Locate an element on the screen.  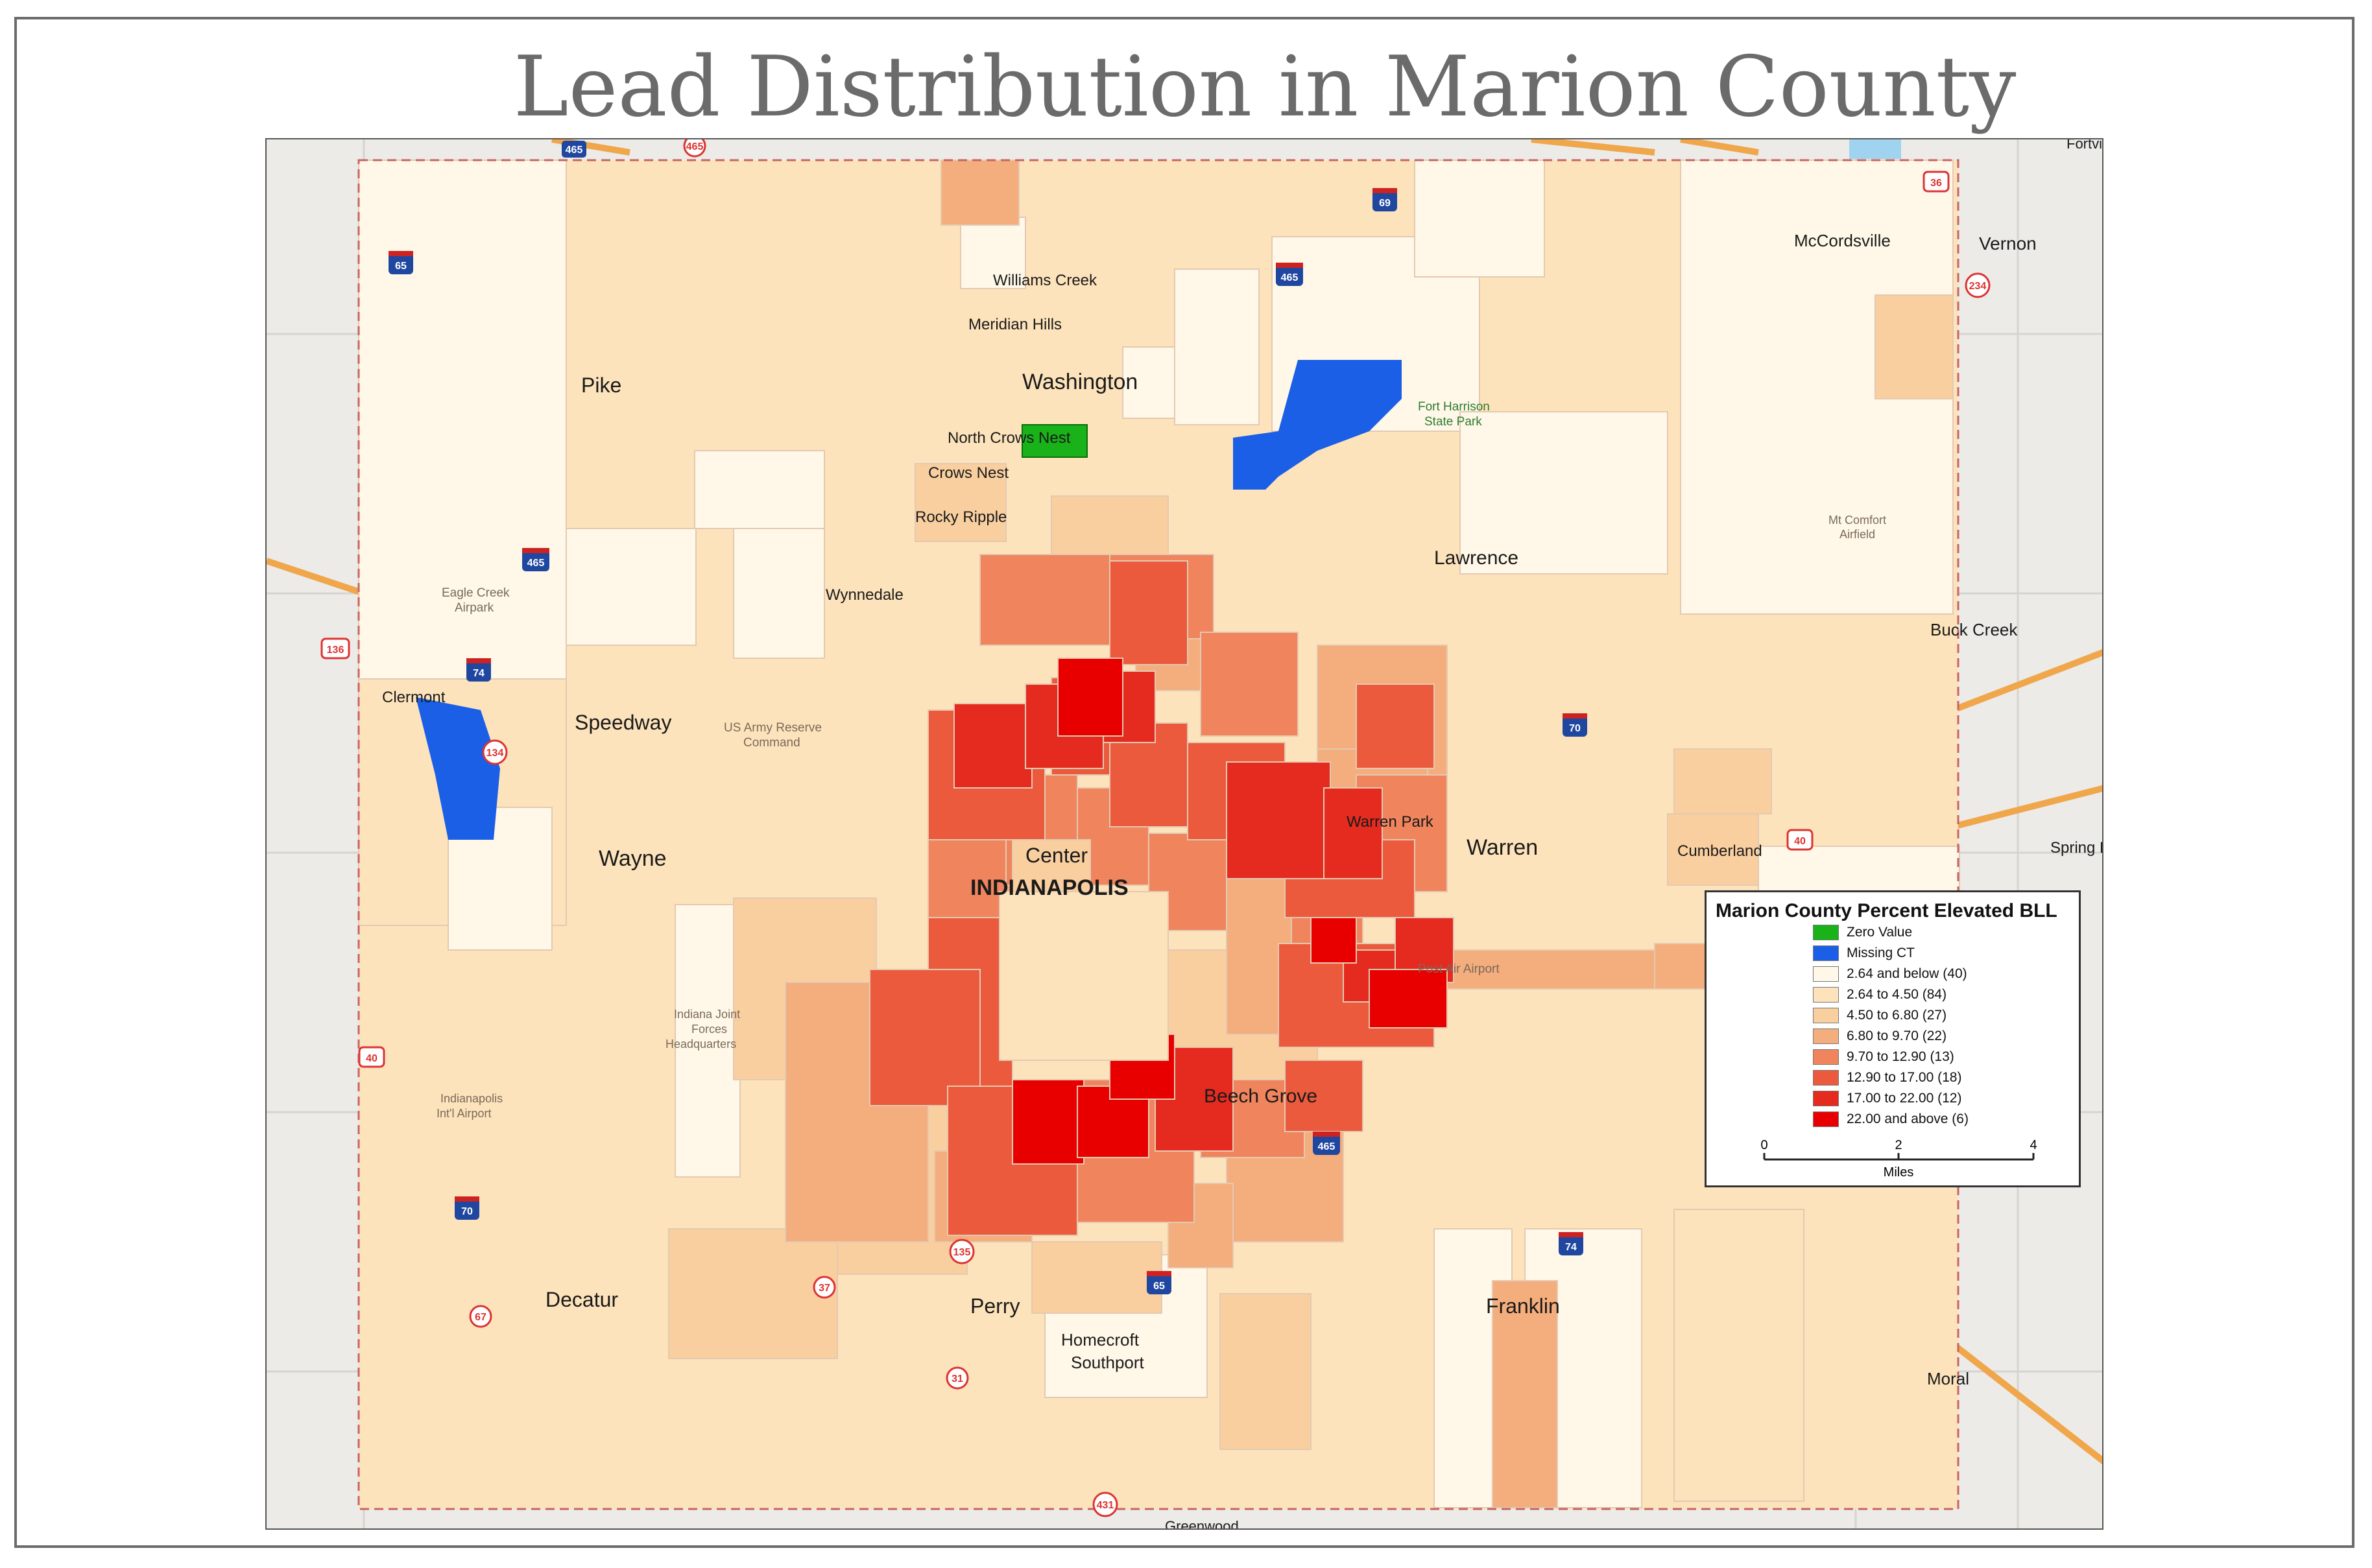
label-moral: Moral is located at coordinates (1948, 1378).